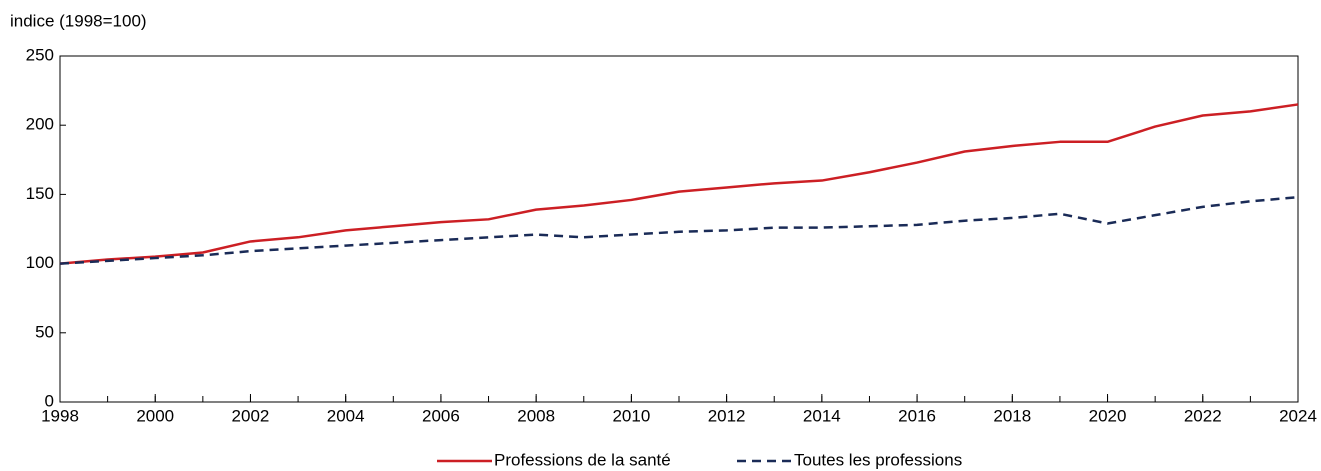  Describe the element at coordinates (40, 54) in the screenshot. I see `y-tick-label: 250` at that location.